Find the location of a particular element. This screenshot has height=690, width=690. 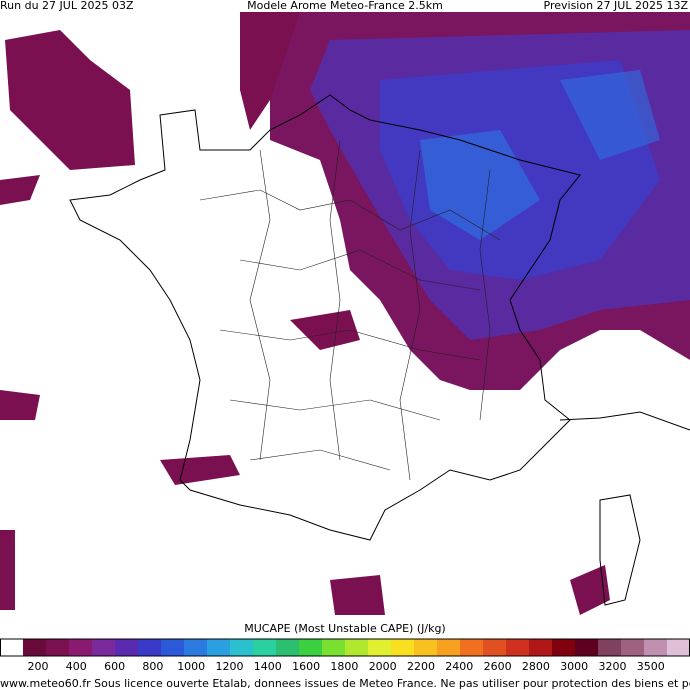

colorbar-tick-label: 1000 is located at coordinates (191, 666).